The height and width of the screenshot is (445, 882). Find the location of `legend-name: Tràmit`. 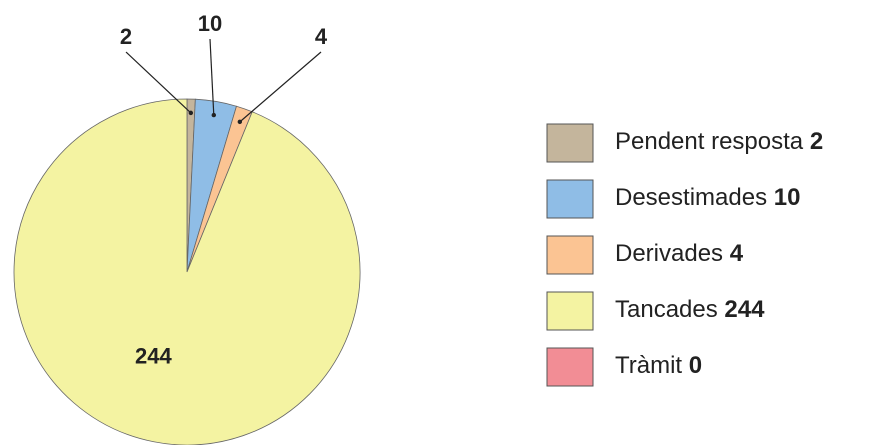

legend-name: Tràmit is located at coordinates (648, 365).